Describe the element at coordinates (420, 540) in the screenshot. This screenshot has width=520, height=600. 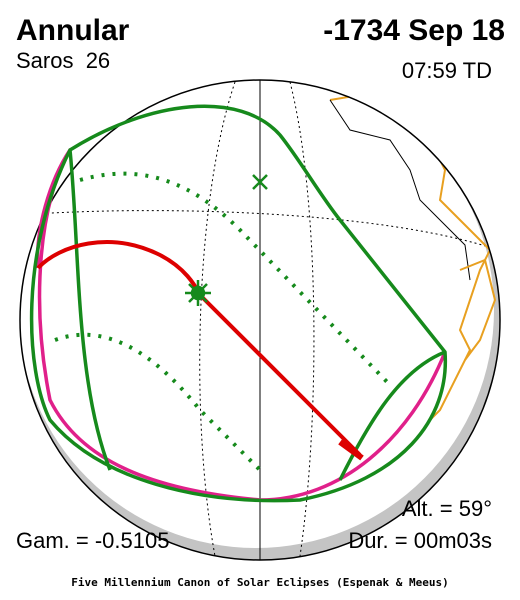
I see `duration: Dur. = 00m03s` at that location.